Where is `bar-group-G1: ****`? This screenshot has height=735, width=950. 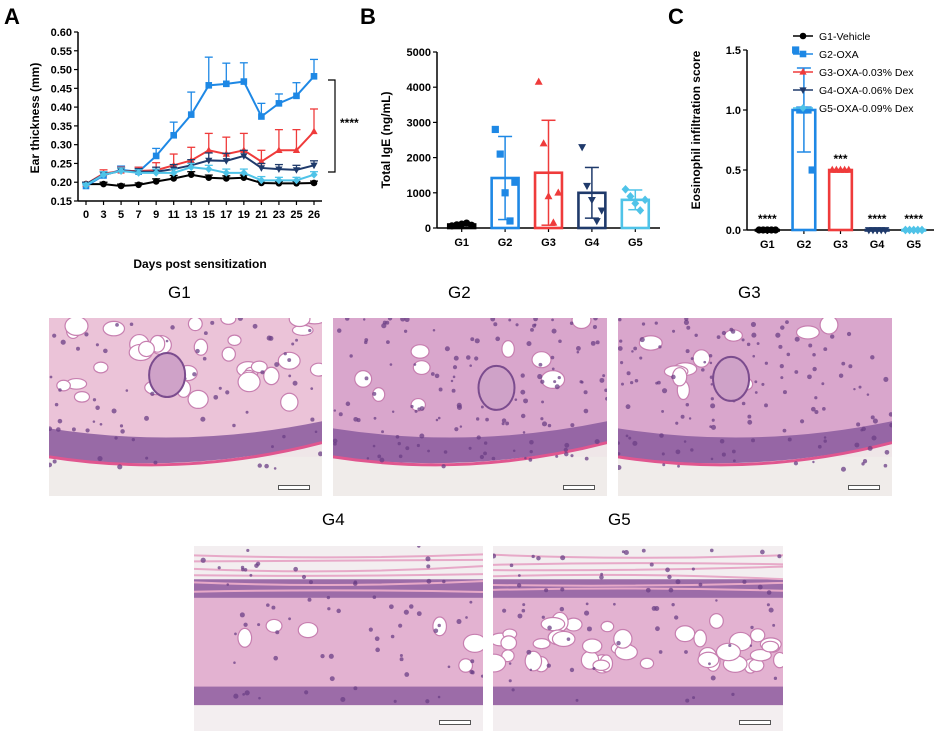
bar-group-G1: **** is located at coordinates (767, 223).